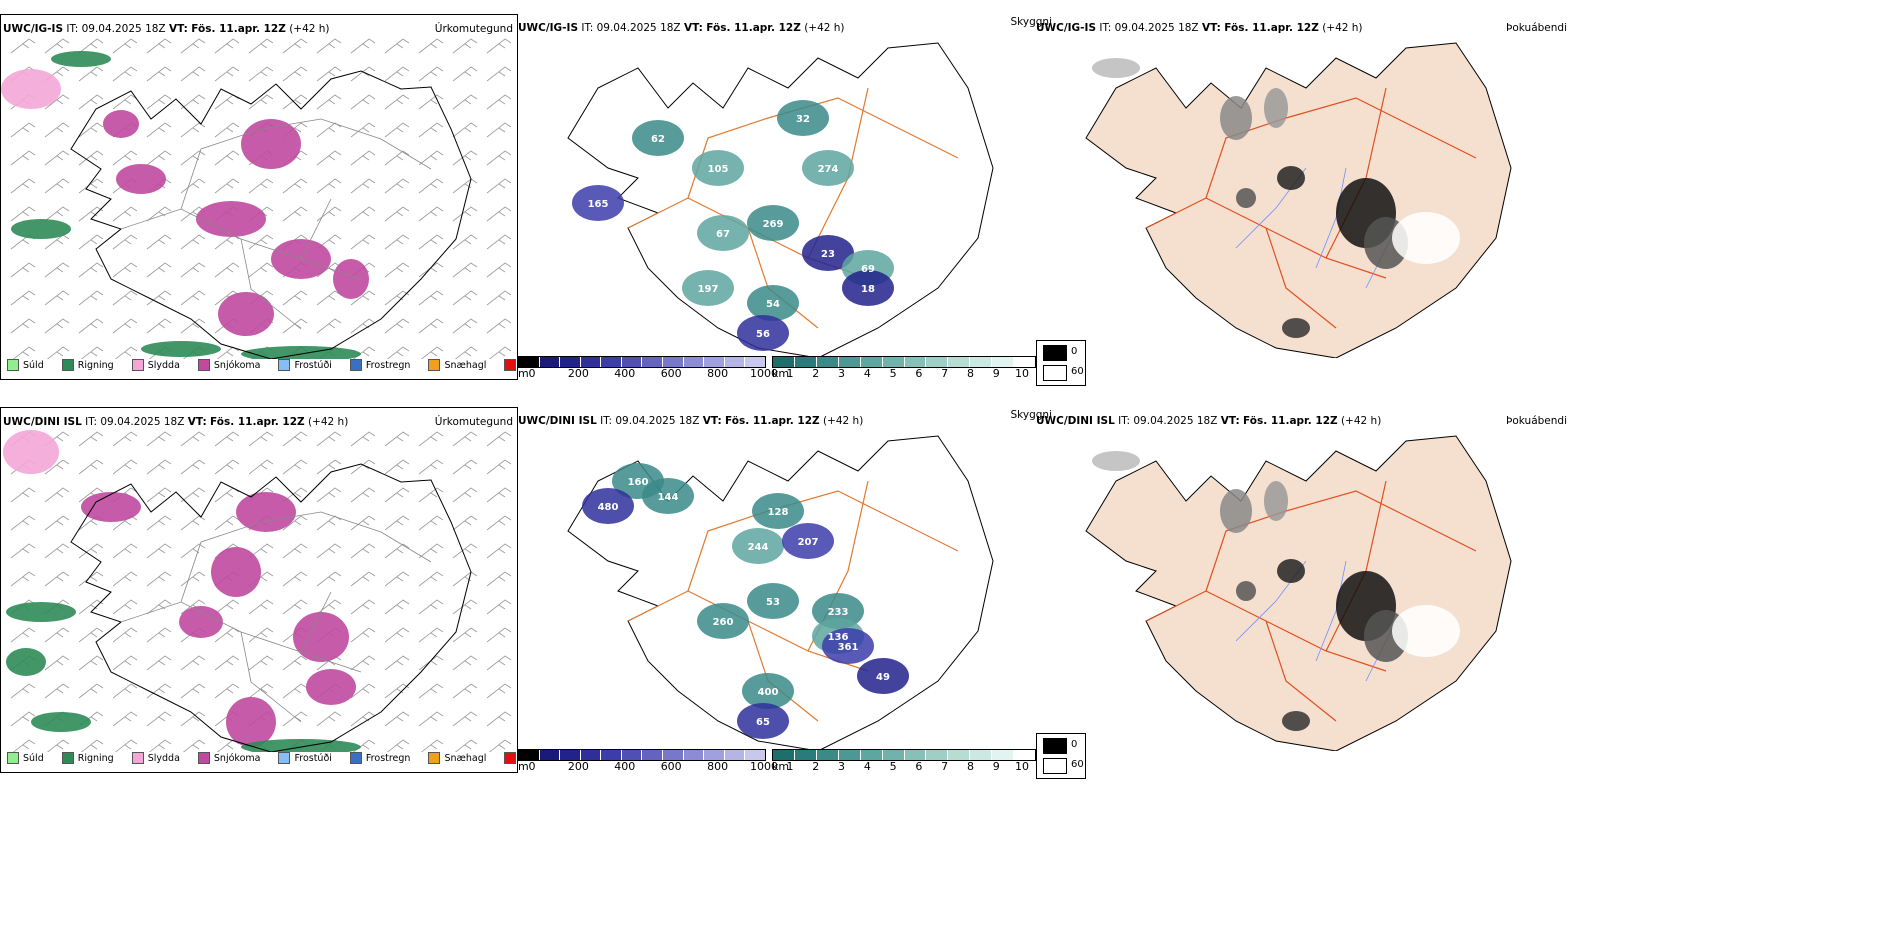 The image size is (1900, 950). What do you see at coordinates (1211, 28) in the screenshot?
I see `vt-label: VT:` at bounding box center [1211, 28].